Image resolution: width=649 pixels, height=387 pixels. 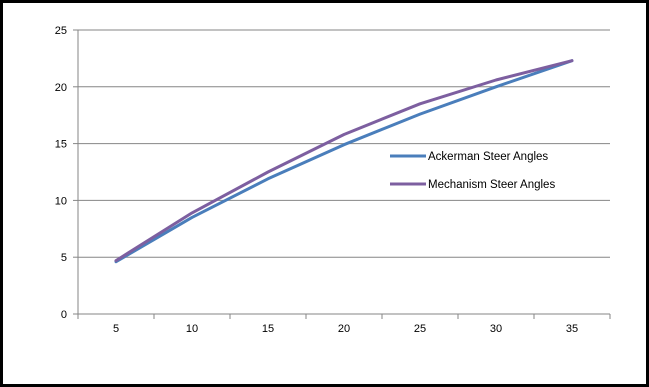 I want to click on y-tick-label: 15, so click(x=61, y=145).